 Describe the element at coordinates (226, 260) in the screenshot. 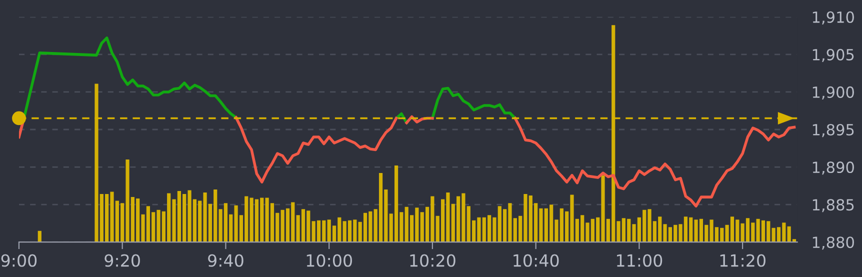

I see `x-tick-label: 9:40` at that location.